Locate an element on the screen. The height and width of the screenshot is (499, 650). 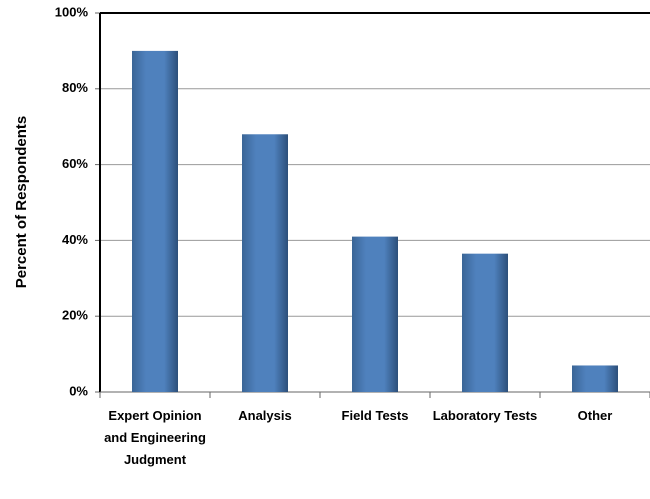
x-tick-label: Expert Opinion and Engineering Judgment is located at coordinates (155, 437).